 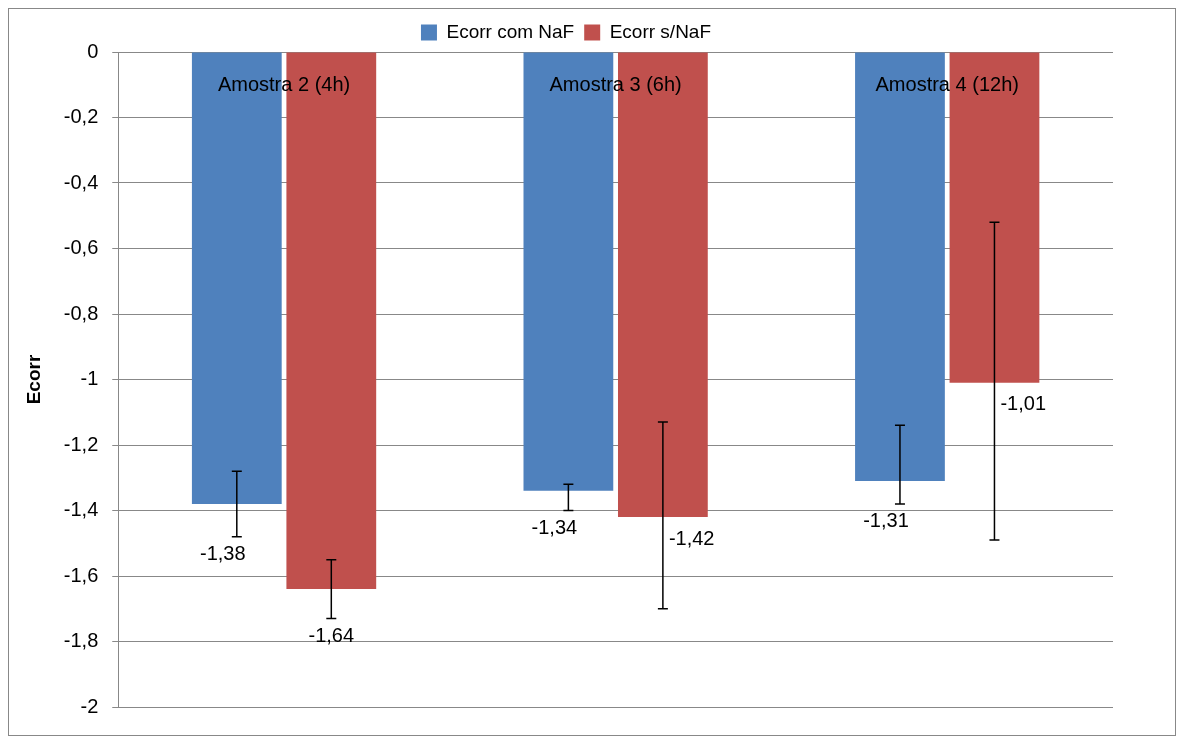 I want to click on y-tick-label: -1,8, so click(x=81, y=640).